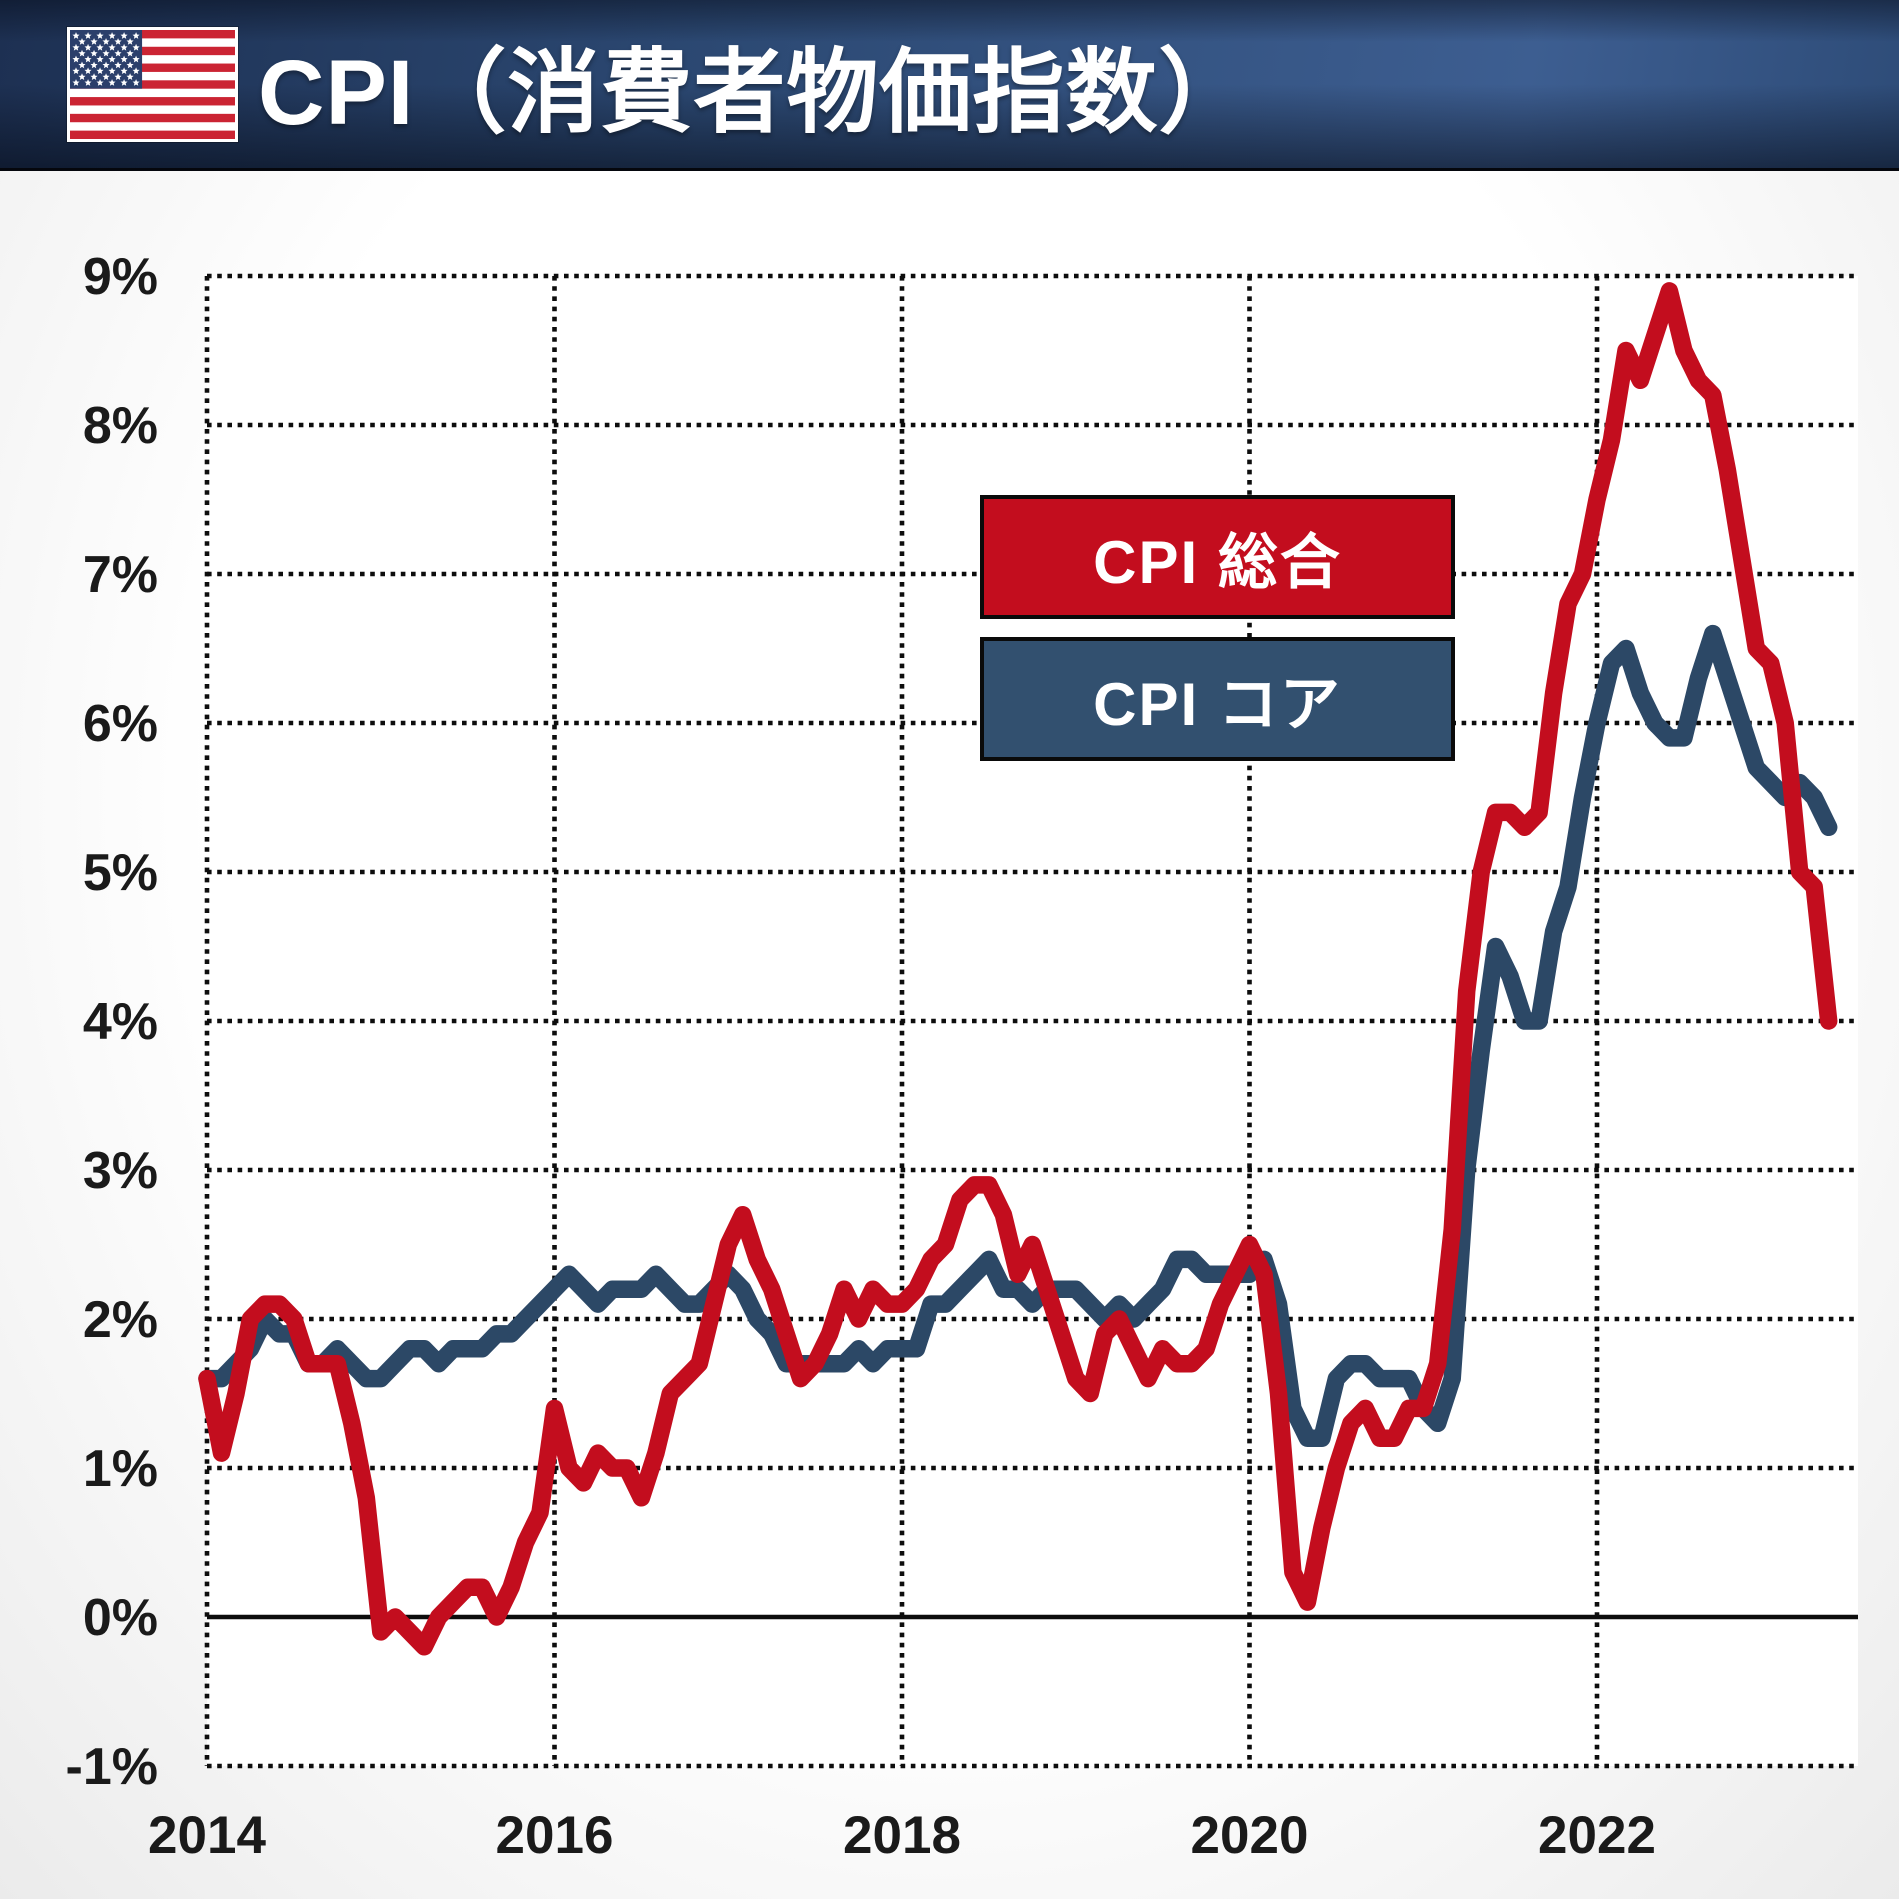  I want to click on y-tick-label: 4%, so click(120, 1022).